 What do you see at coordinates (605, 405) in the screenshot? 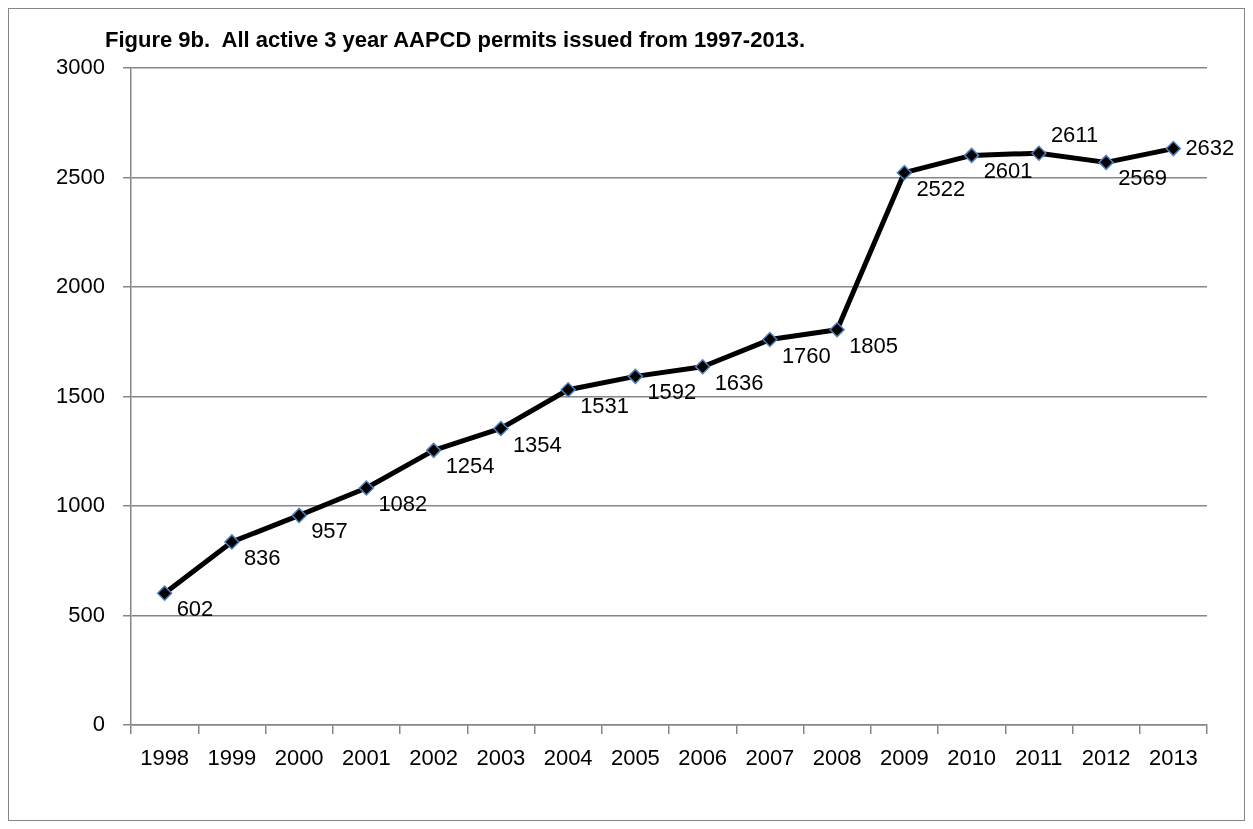
I see `data-label: 1531` at bounding box center [605, 405].